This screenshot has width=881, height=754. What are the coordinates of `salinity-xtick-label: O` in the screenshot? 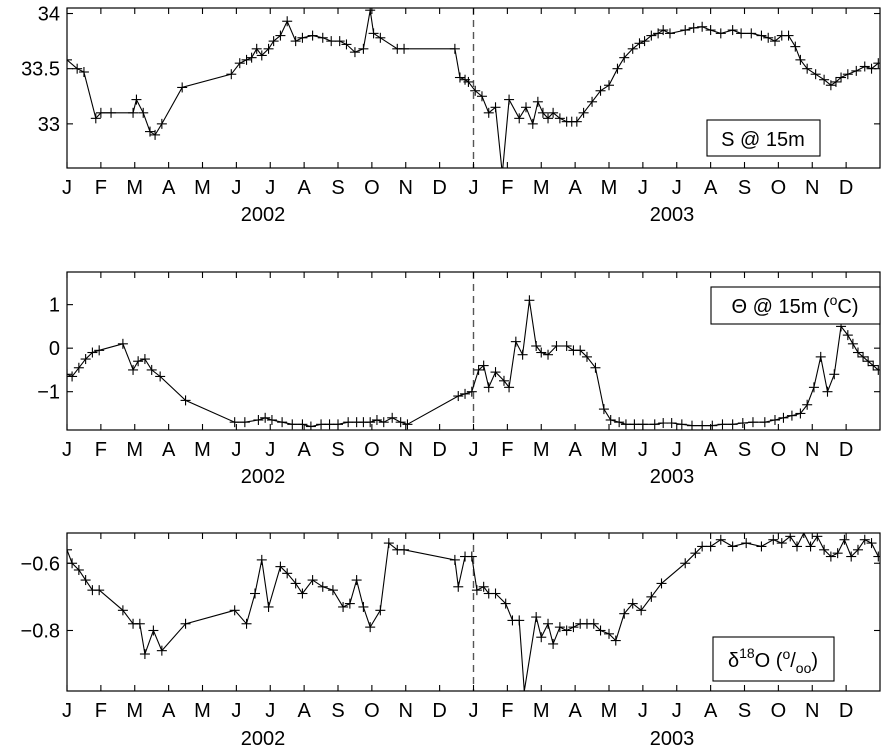 It's located at (779, 188).